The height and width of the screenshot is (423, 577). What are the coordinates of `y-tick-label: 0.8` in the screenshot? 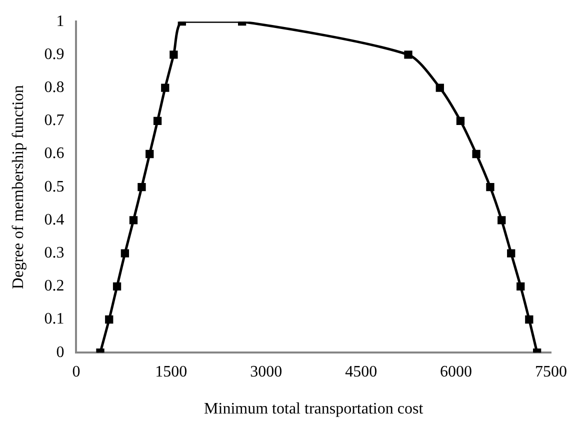 It's located at (54, 87).